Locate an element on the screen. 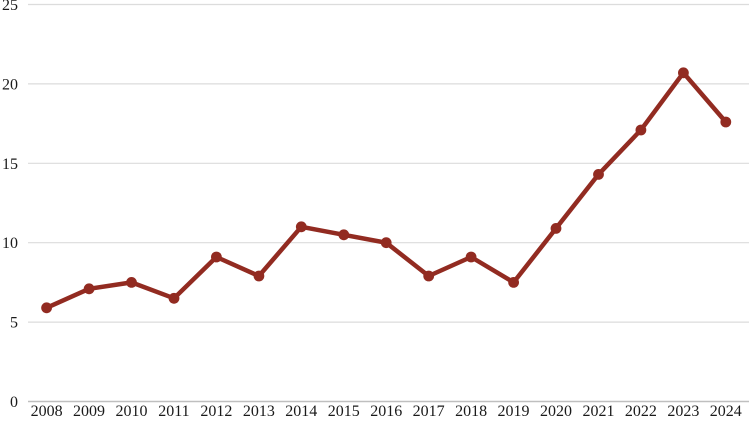 Image resolution: width=749 pixels, height=422 pixels. x-axis-tick-label: 2023 is located at coordinates (683, 411).